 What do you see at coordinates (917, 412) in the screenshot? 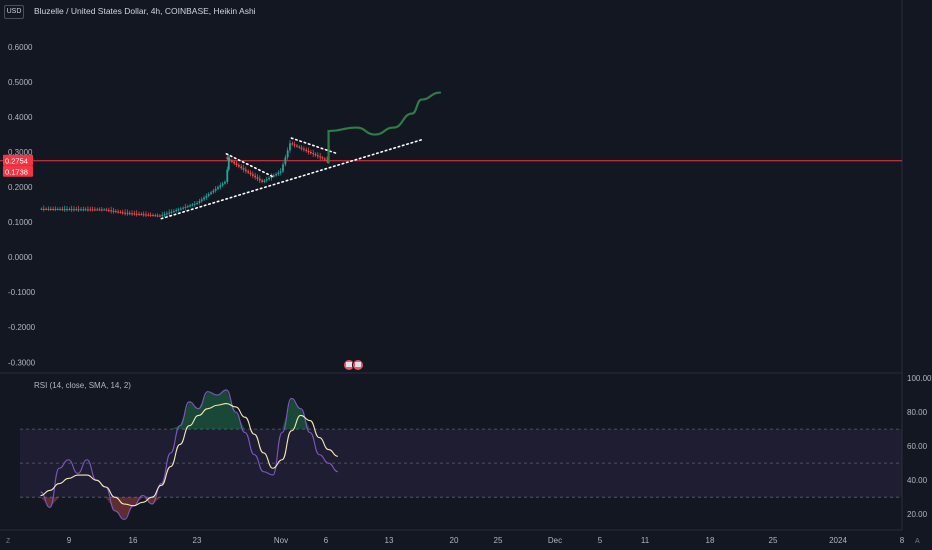
I see `rsi-tick-label: 80.00` at bounding box center [917, 412].